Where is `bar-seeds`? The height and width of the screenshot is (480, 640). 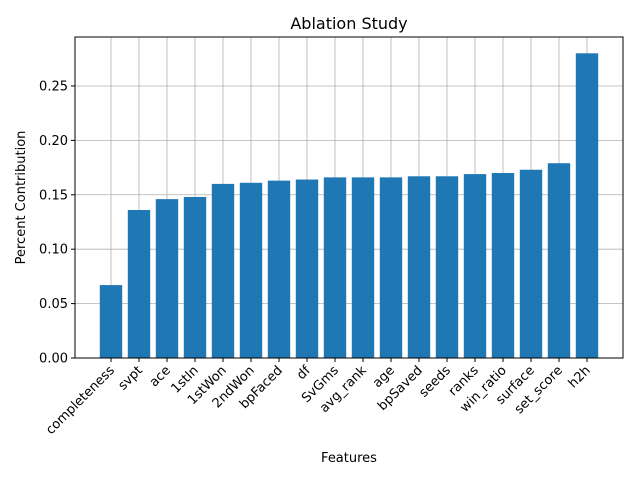 bar-seeds is located at coordinates (447, 267).